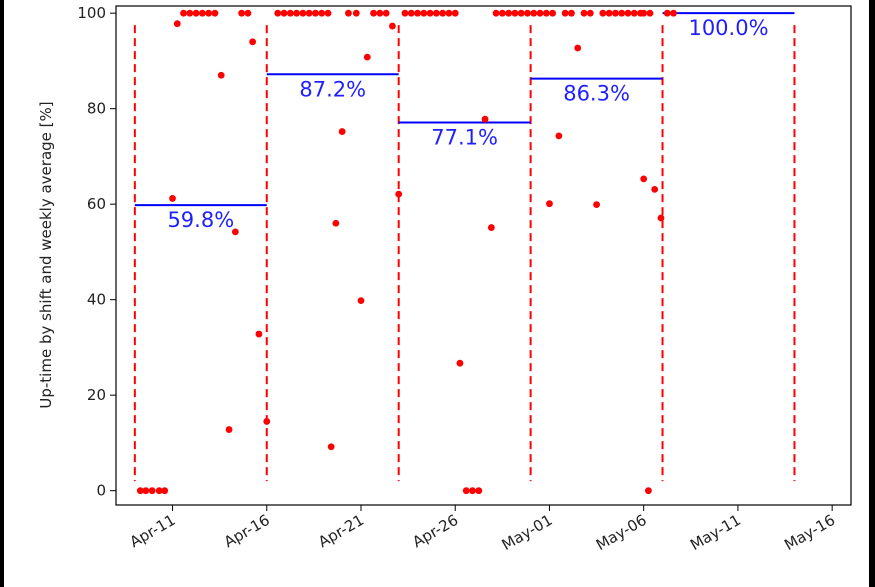 The width and height of the screenshot is (875, 587). I want to click on window-border-left, so click(2, 293).